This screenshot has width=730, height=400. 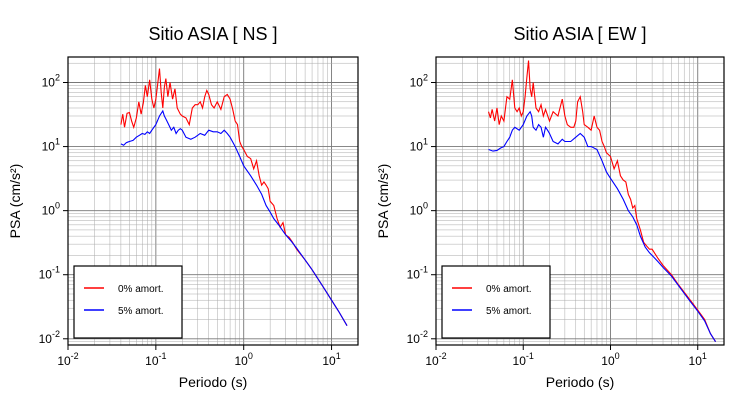 I want to click on chart-title: Sitio ASIA [ NS ], so click(x=212, y=34).